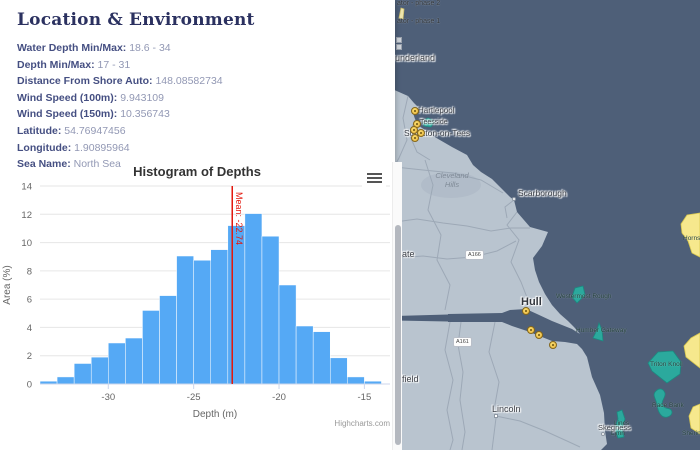 The image size is (700, 450). Describe the element at coordinates (437, 133) in the screenshot. I see `town-label-stockton-on-tees: Stockton-on-Tees` at that location.